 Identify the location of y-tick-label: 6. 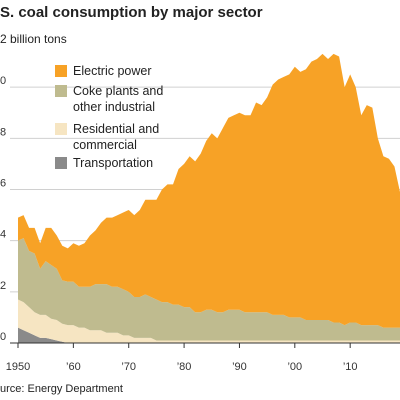
(3, 184).